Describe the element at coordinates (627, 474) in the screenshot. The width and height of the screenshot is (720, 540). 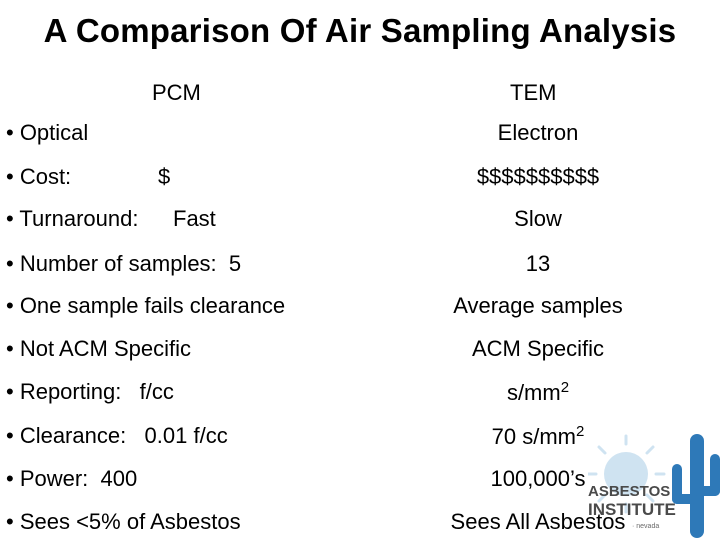
I see `sun-icon` at that location.